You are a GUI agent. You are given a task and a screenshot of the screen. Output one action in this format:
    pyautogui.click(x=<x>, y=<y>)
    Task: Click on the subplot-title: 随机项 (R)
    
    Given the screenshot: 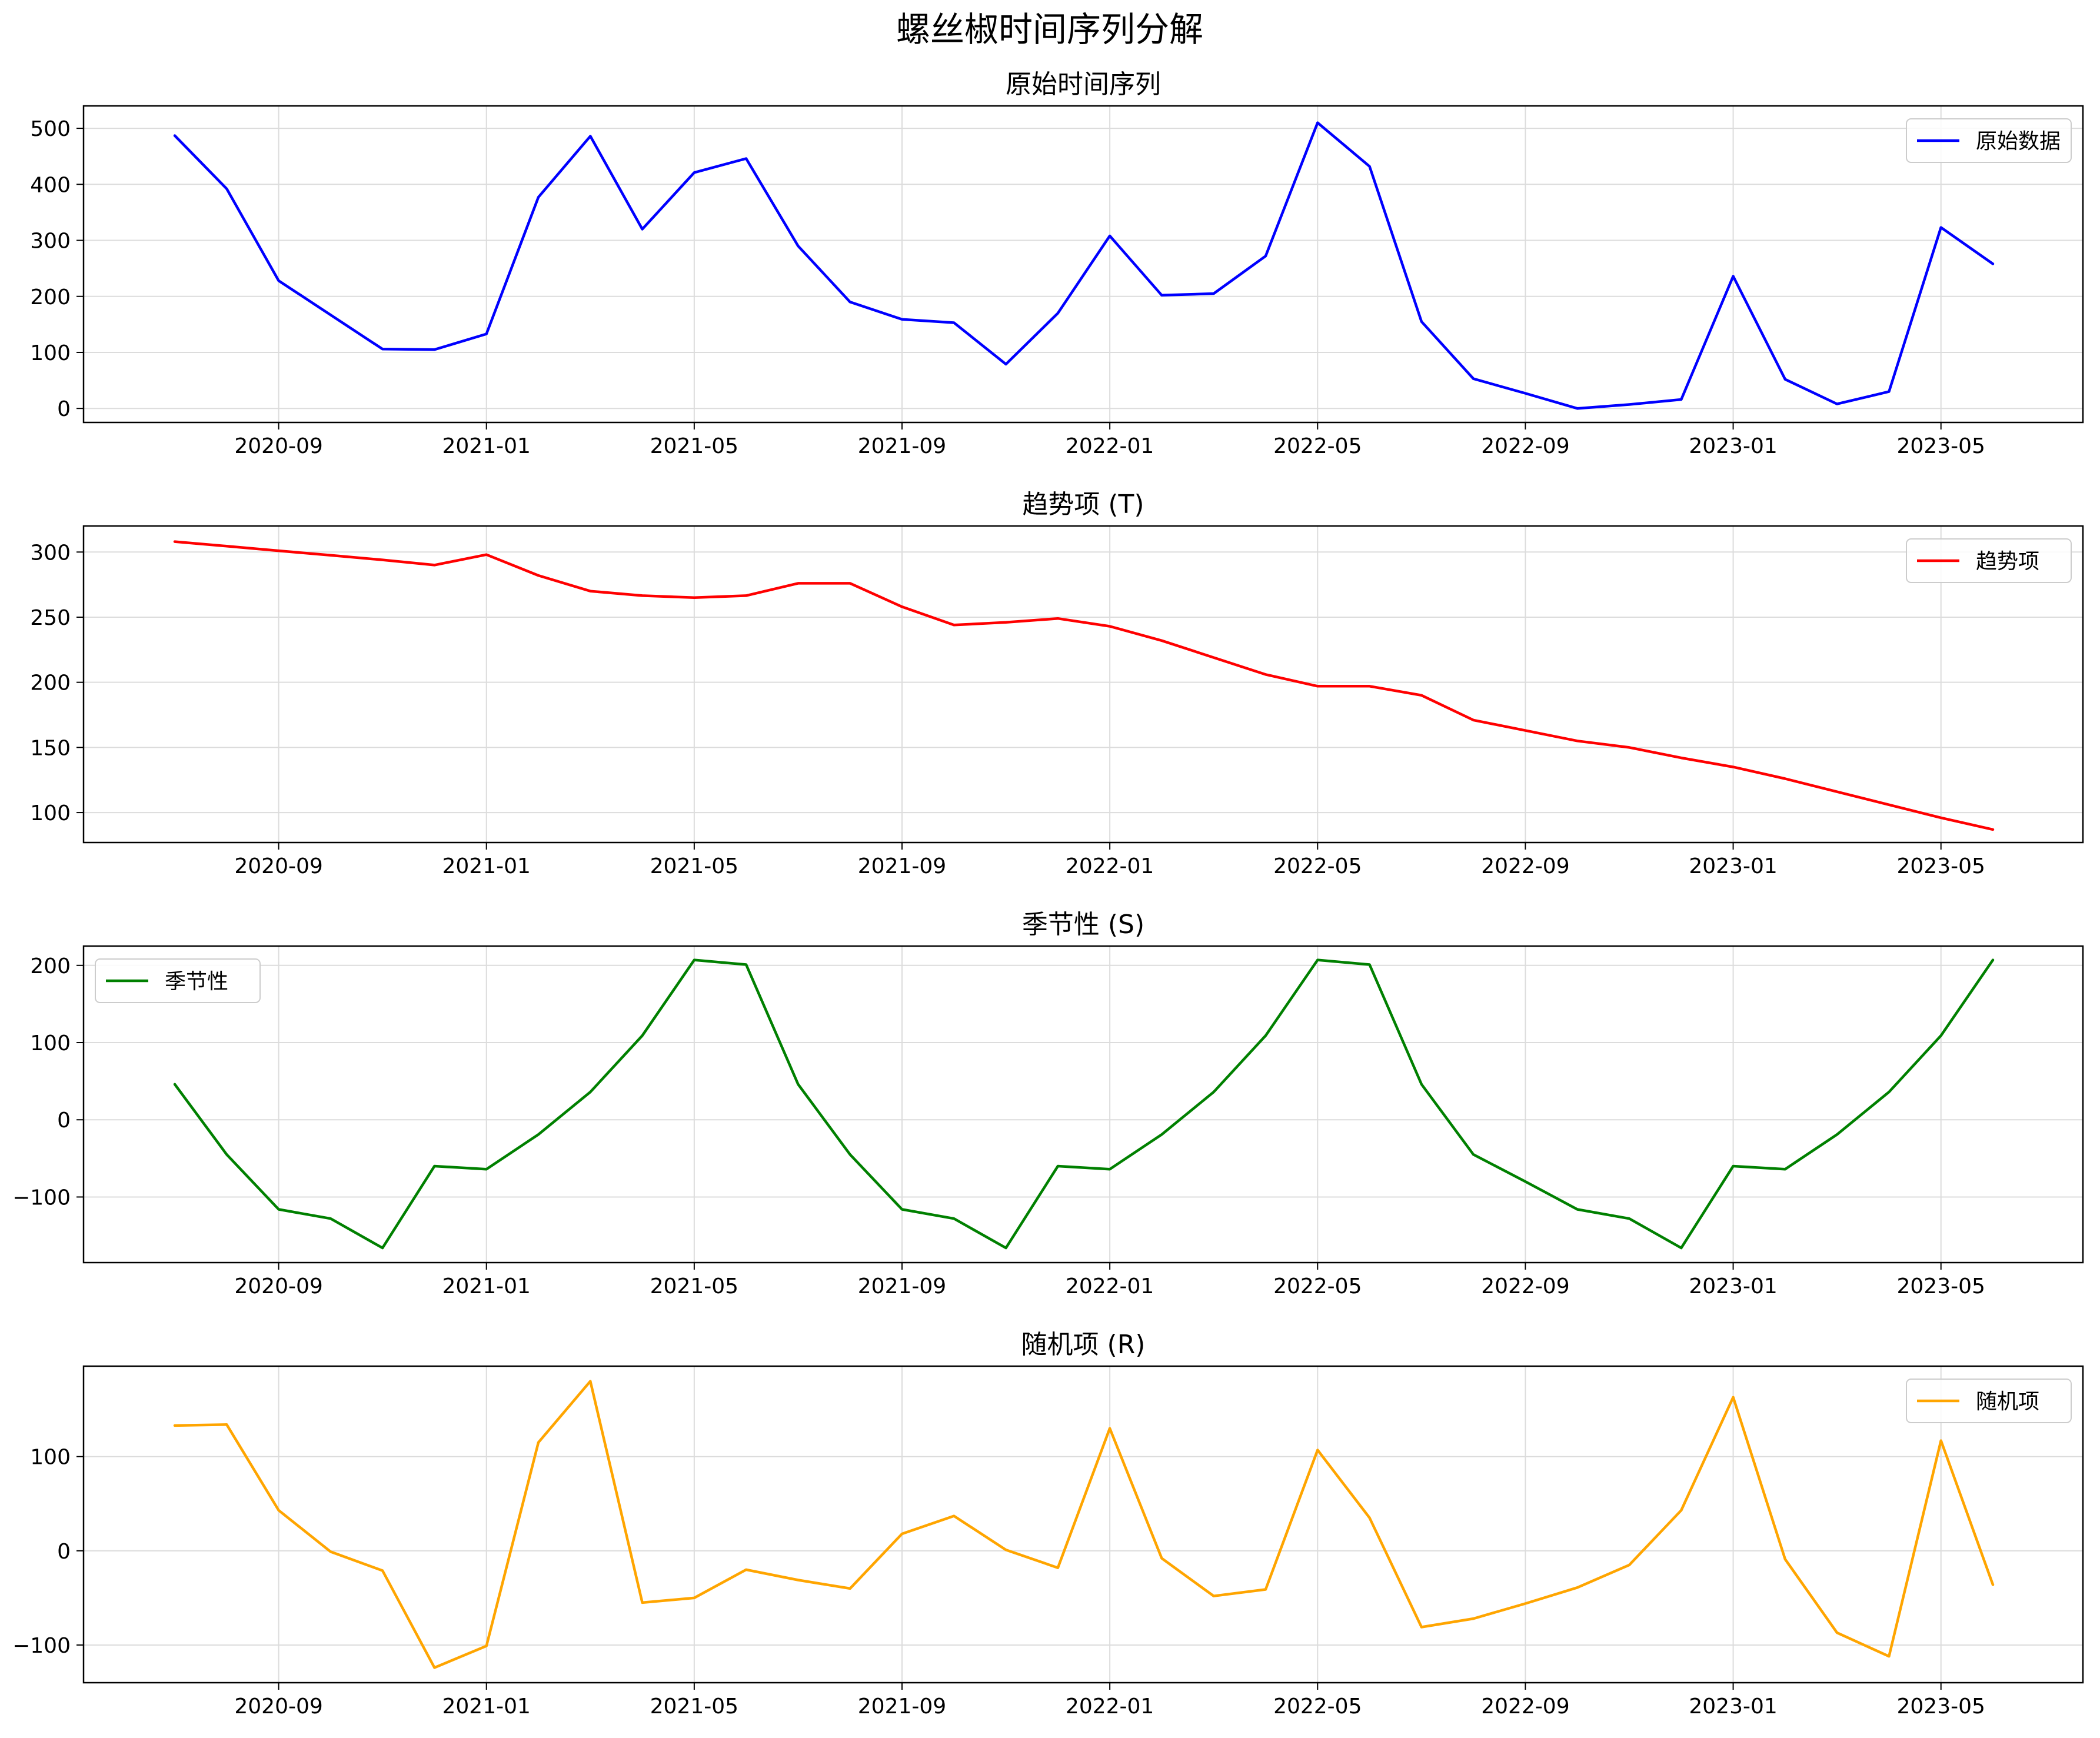 What is the action you would take?
    pyautogui.click(x=1083, y=1345)
    